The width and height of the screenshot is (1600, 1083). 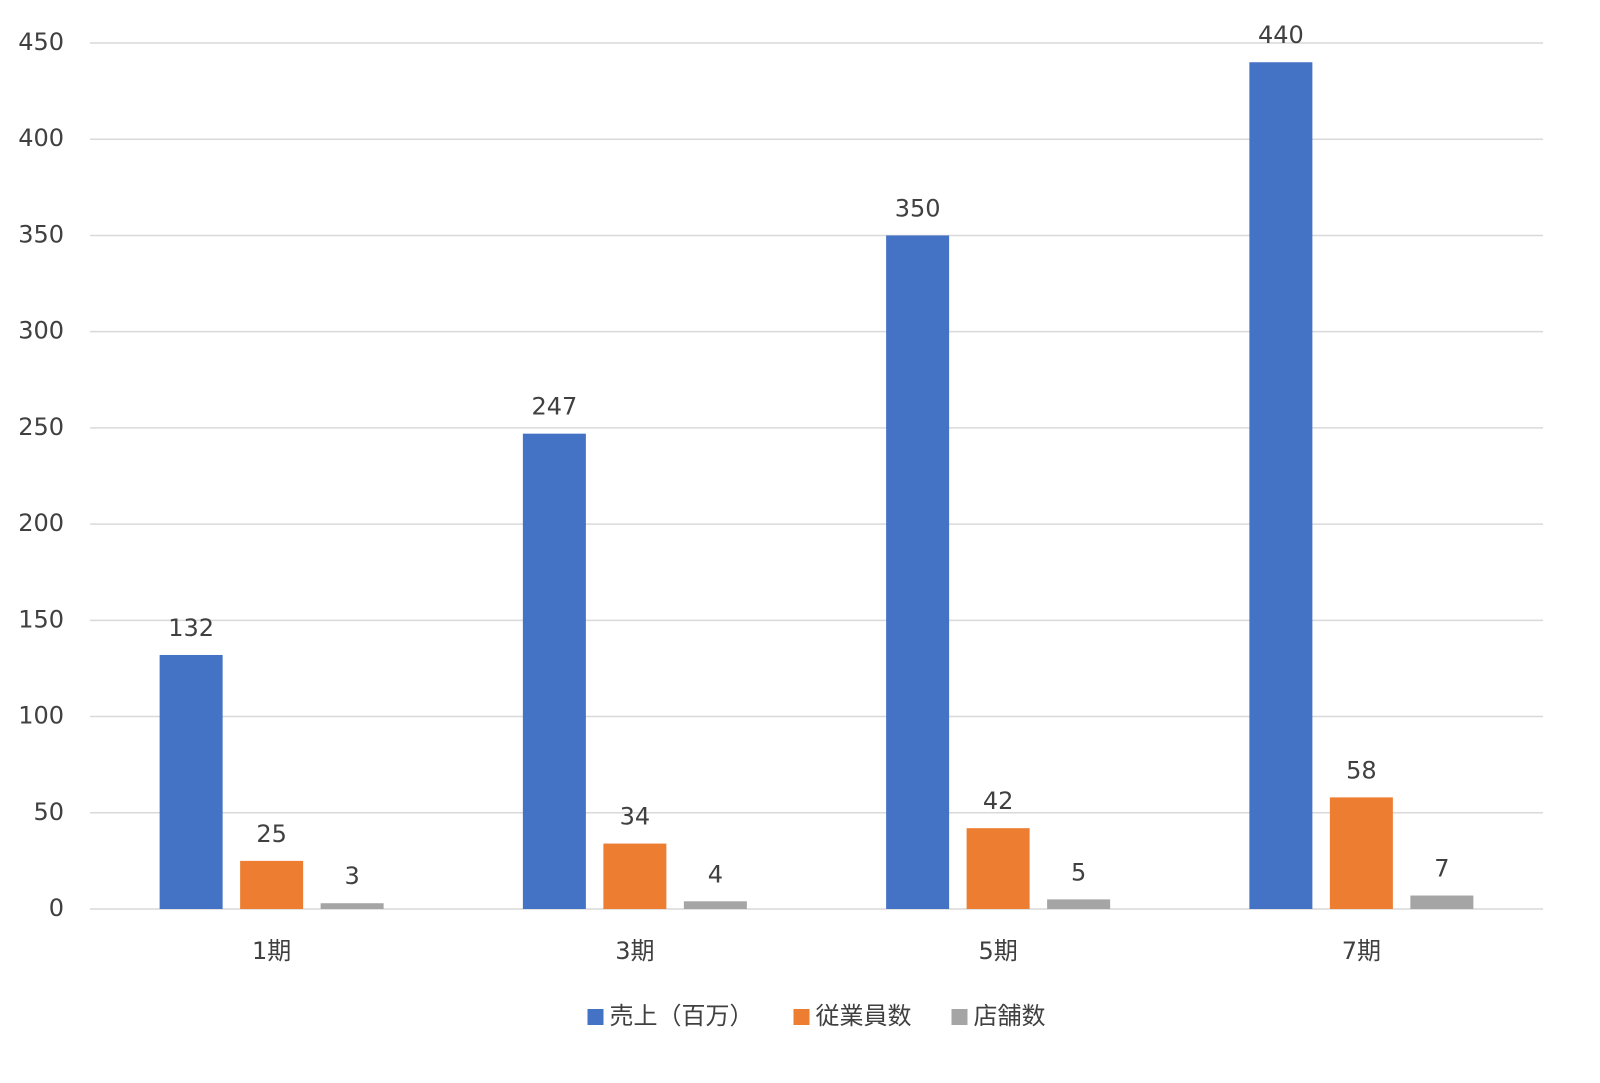 What do you see at coordinates (41, 234) in the screenshot?
I see `y-tick-label: 350` at bounding box center [41, 234].